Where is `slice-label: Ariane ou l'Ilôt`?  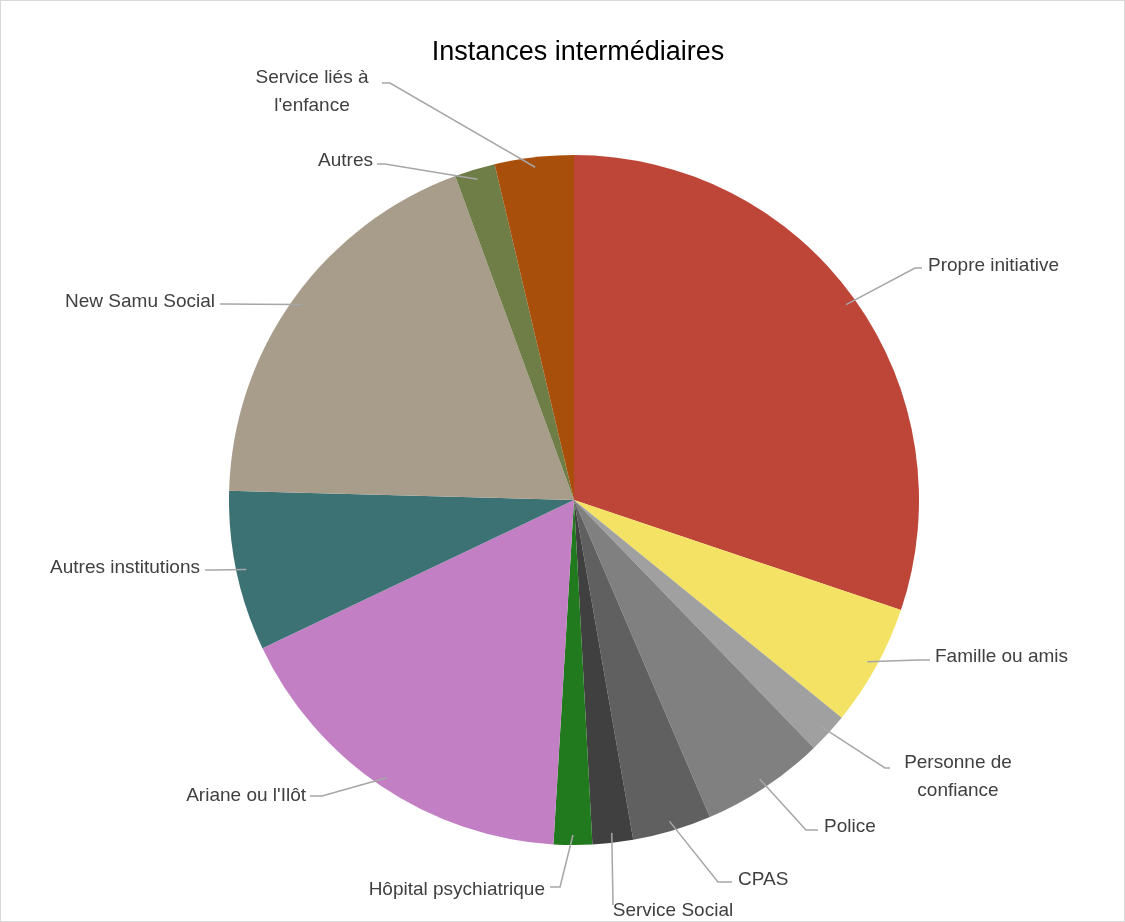
slice-label: Ariane ou l'Ilôt is located at coordinates (246, 794).